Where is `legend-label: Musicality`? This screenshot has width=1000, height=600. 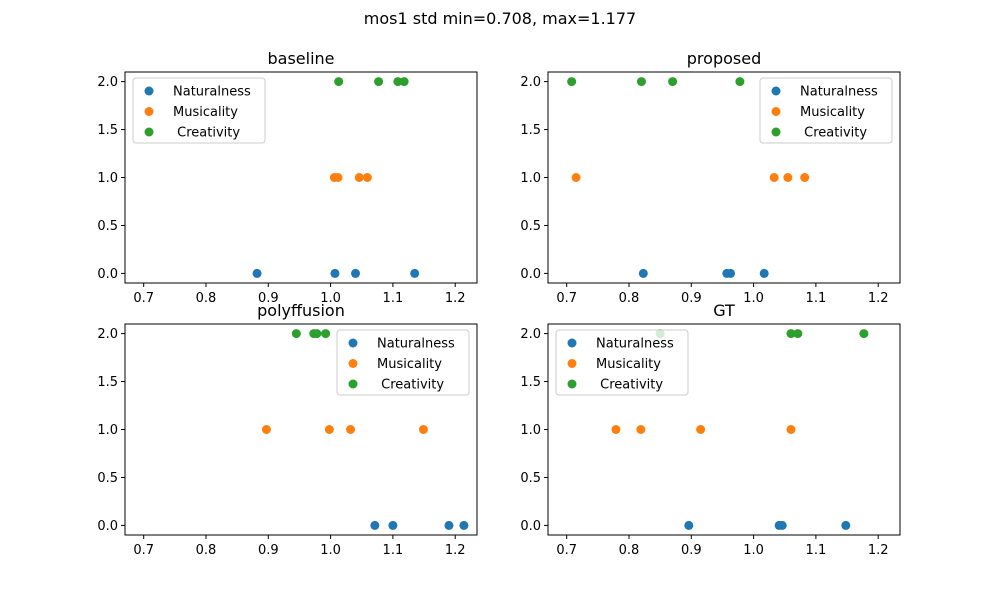
legend-label: Musicality is located at coordinates (832, 112).